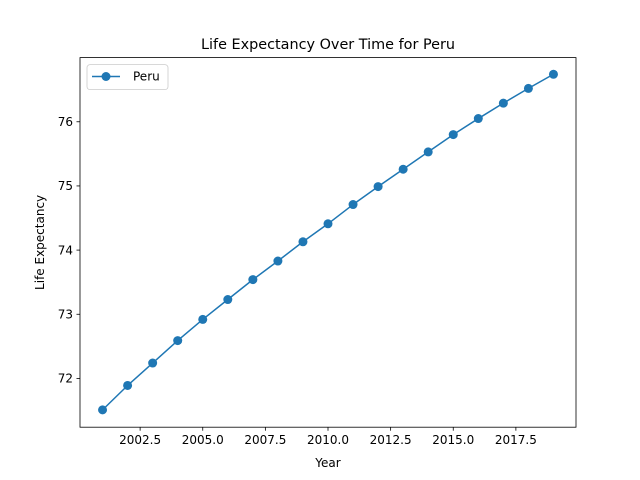  I want to click on legend-box, so click(127, 77).